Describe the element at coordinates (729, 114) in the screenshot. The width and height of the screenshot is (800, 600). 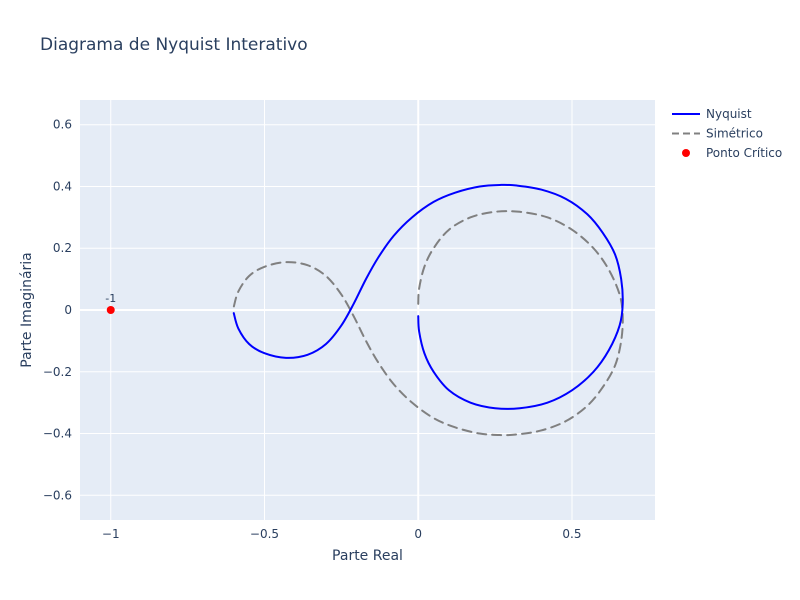
I see `legend-label: Nyquist` at that location.